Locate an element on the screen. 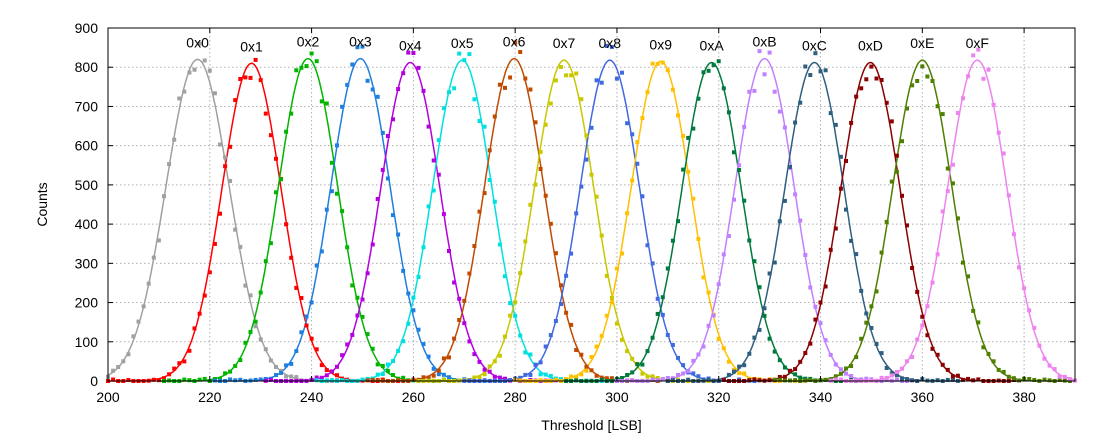 Image resolution: width=1117 pixels, height=442 pixels. peak-label: 0x6 is located at coordinates (514, 42).